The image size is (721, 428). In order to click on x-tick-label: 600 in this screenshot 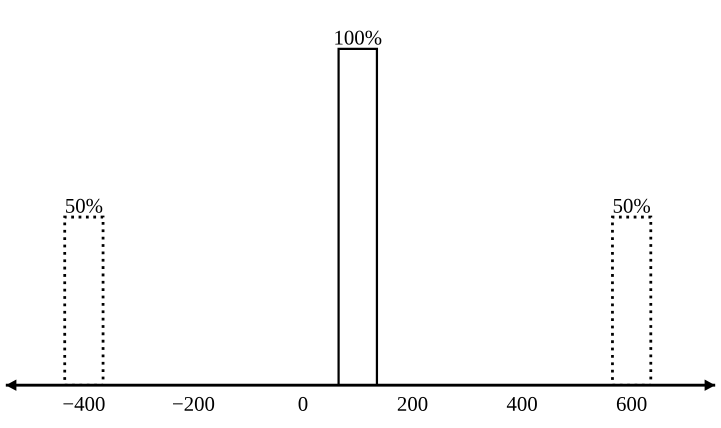, I will do `click(631, 403)`.